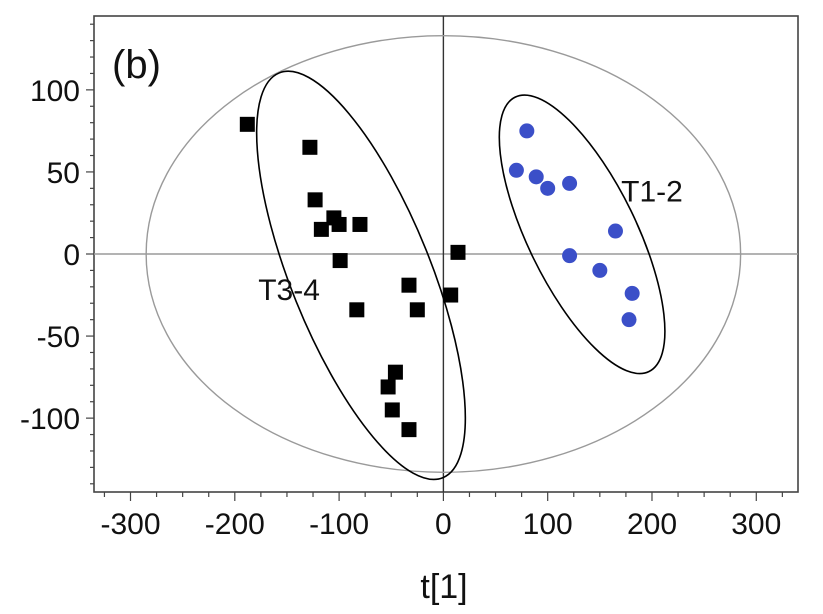 This screenshot has height=614, width=823. What do you see at coordinates (235, 524) in the screenshot?
I see `x-tick-label: -200` at bounding box center [235, 524].